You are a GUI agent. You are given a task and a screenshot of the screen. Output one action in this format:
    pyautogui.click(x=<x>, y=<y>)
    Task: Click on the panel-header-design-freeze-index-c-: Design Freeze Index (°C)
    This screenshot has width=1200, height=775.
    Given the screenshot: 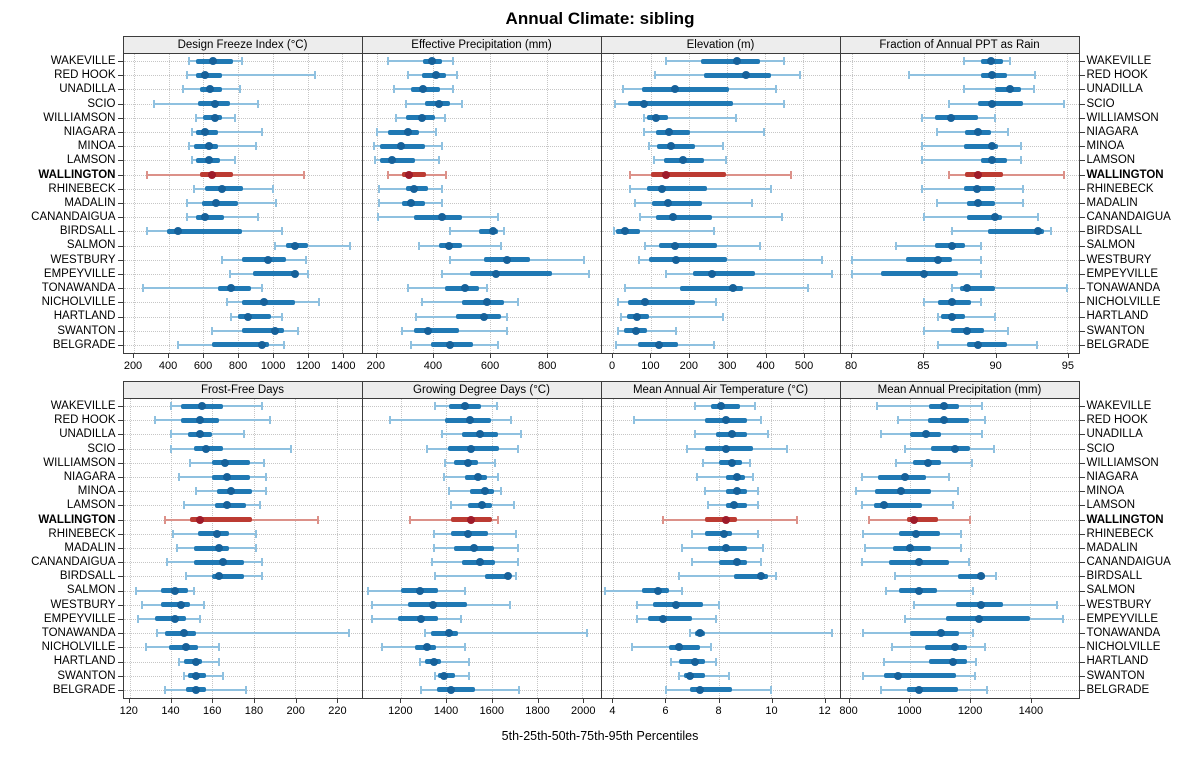 What is the action you would take?
    pyautogui.click(x=242, y=45)
    